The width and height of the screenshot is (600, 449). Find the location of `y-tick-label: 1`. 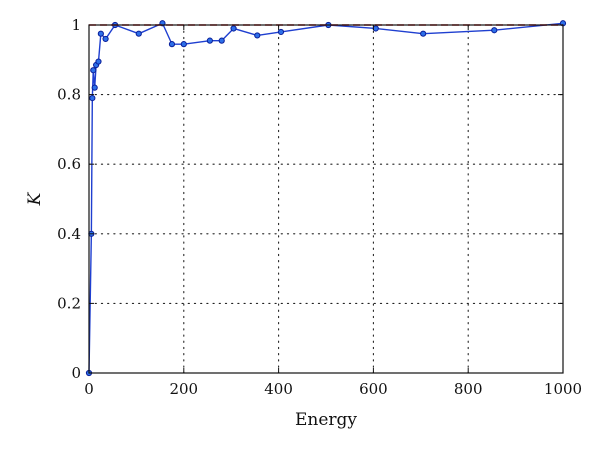

y-tick-label: 1 is located at coordinates (76, 25).